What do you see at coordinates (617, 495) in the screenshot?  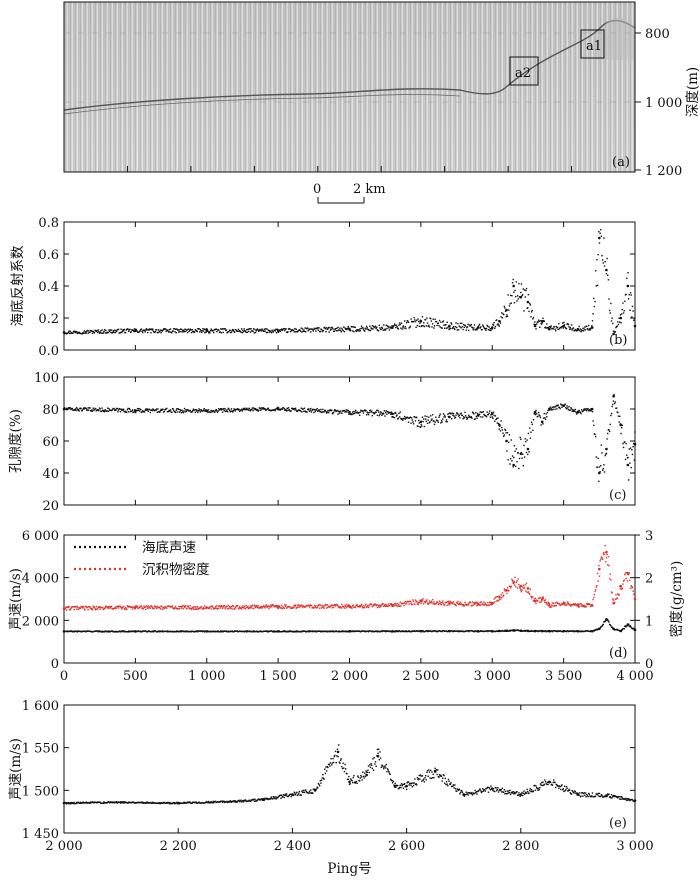 I see `panel-c-label: (c)` at bounding box center [617, 495].